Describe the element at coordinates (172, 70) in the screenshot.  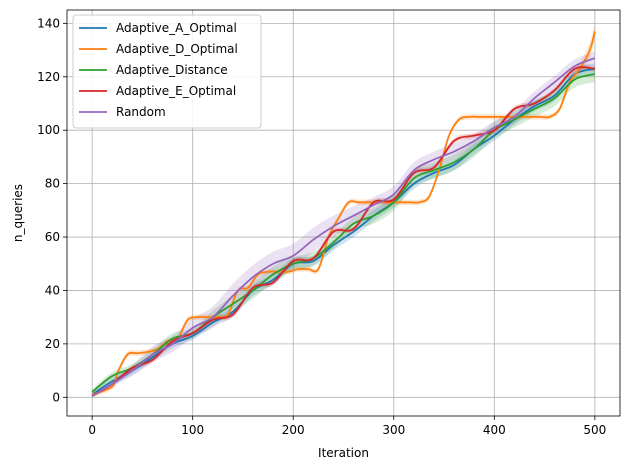
I see `legend-entry: Adaptive_Distance` at that location.